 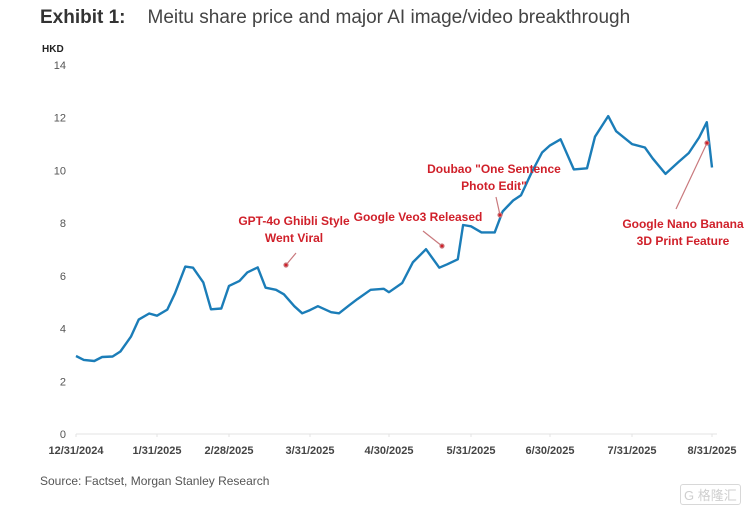 I want to click on svg-text: GPT-4o Ghibli Style, so click(x=294, y=221).